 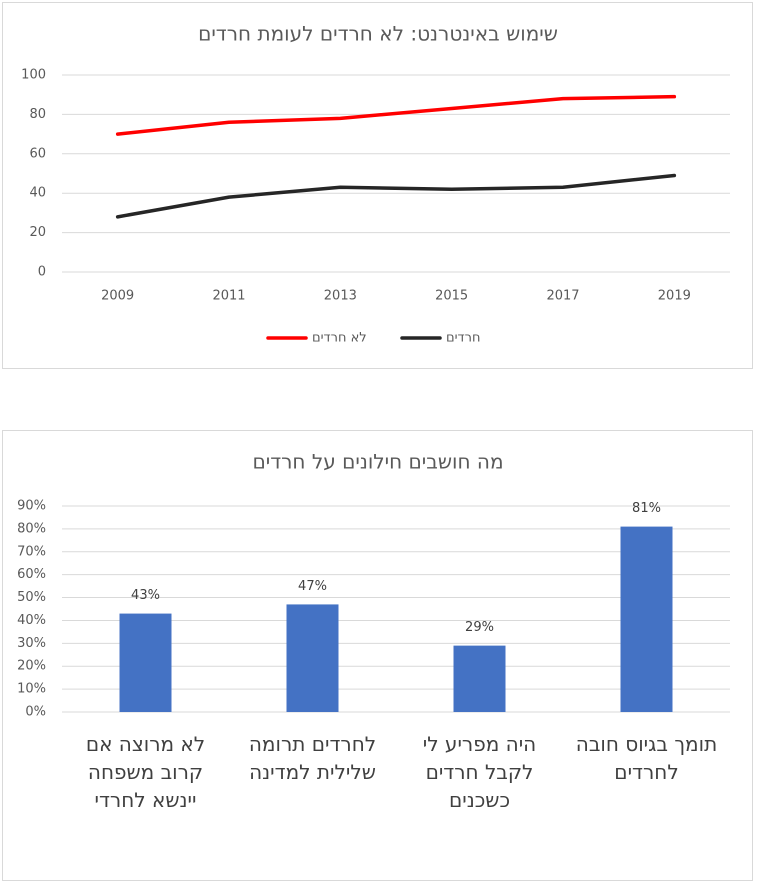 I want to click on y-tick-label: 70%, so click(x=31, y=551).